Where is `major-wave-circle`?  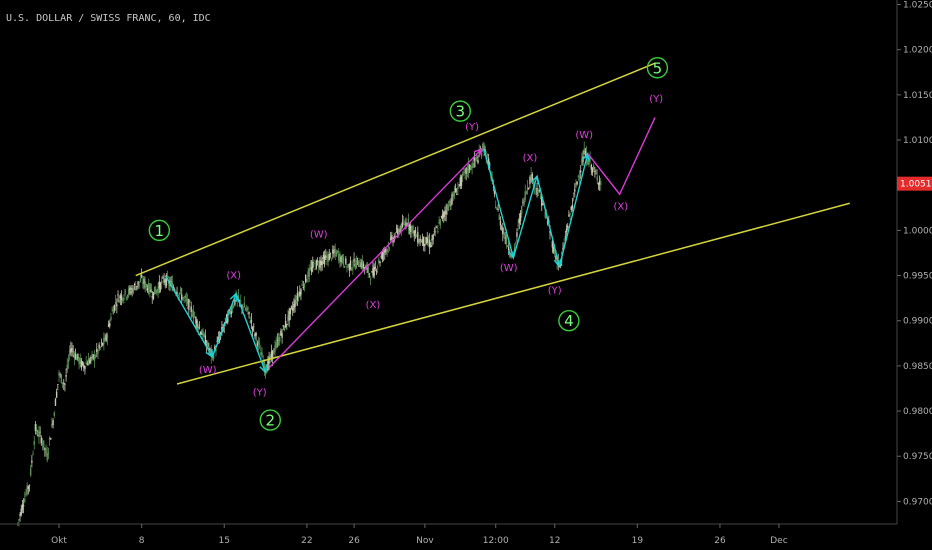 major-wave-circle is located at coordinates (159, 230).